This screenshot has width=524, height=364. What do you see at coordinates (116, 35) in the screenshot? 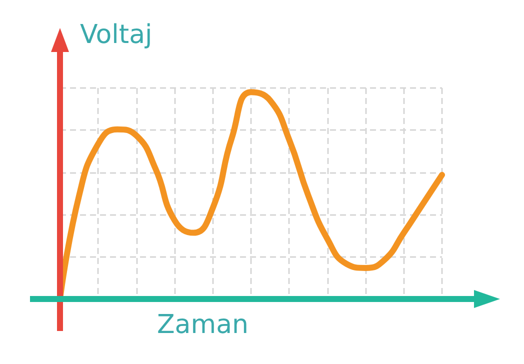
I see `y-axis-title: Voltaj` at bounding box center [116, 35].